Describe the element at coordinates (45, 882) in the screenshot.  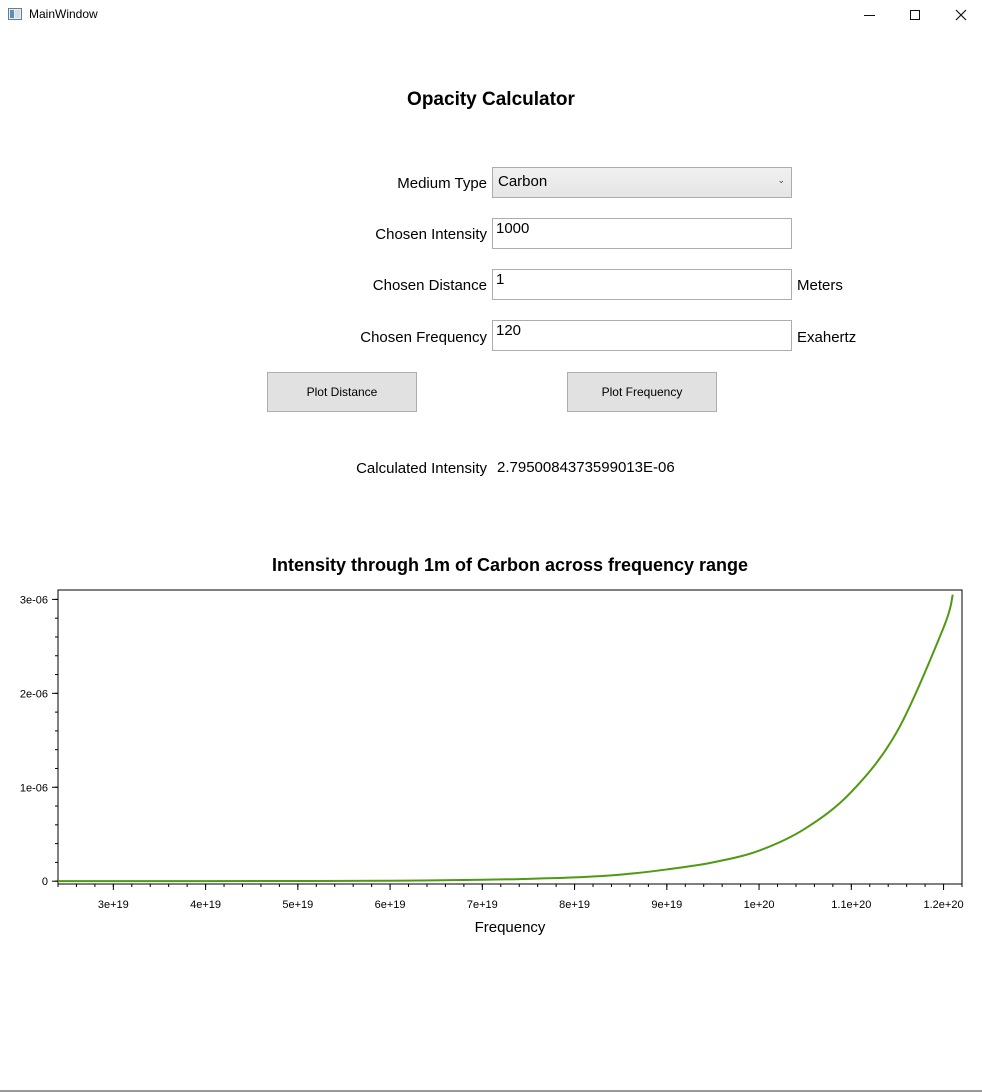
I see `y-tick-label: 0` at that location.